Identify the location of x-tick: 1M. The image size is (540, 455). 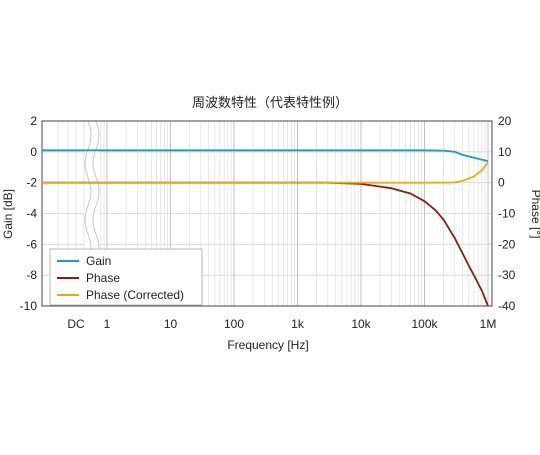
(488, 324).